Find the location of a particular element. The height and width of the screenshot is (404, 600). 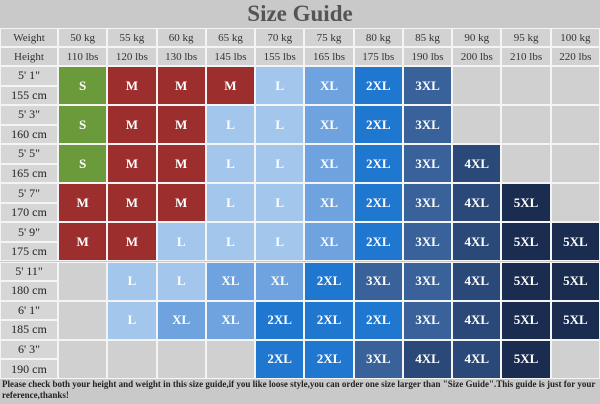

weight-kg: 75 kg is located at coordinates (329, 37).